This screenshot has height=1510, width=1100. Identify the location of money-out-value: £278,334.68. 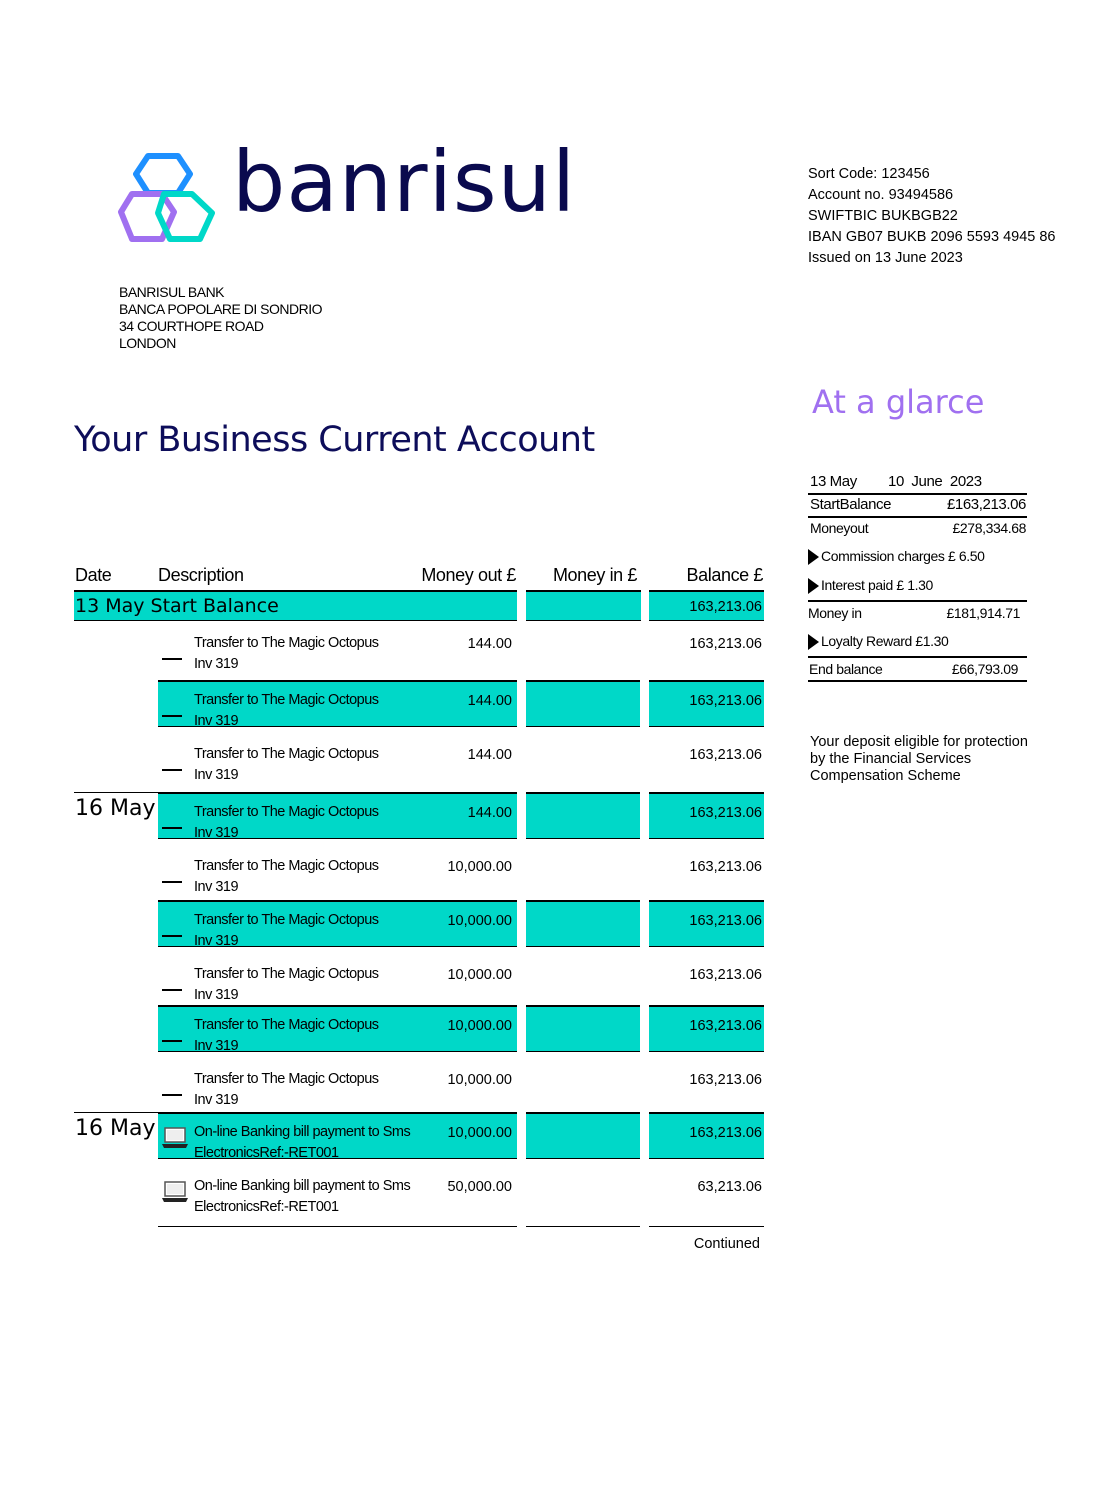
(989, 528).